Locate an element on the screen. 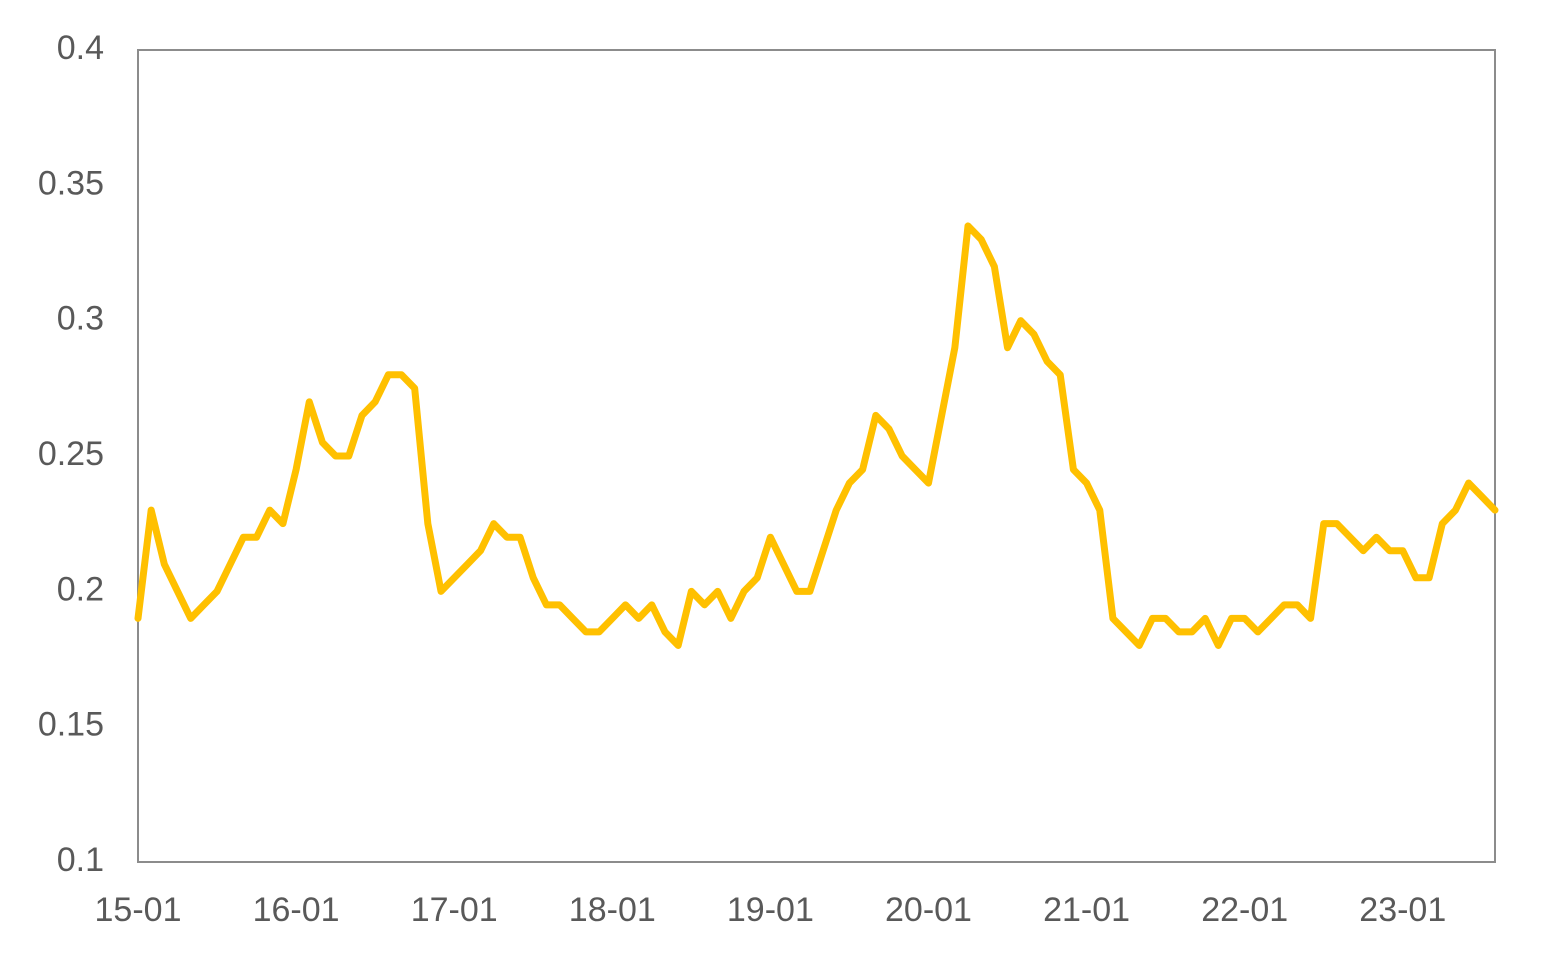 Image resolution: width=1549 pixels, height=967 pixels. x-tick-label: 17-01 is located at coordinates (454, 910).